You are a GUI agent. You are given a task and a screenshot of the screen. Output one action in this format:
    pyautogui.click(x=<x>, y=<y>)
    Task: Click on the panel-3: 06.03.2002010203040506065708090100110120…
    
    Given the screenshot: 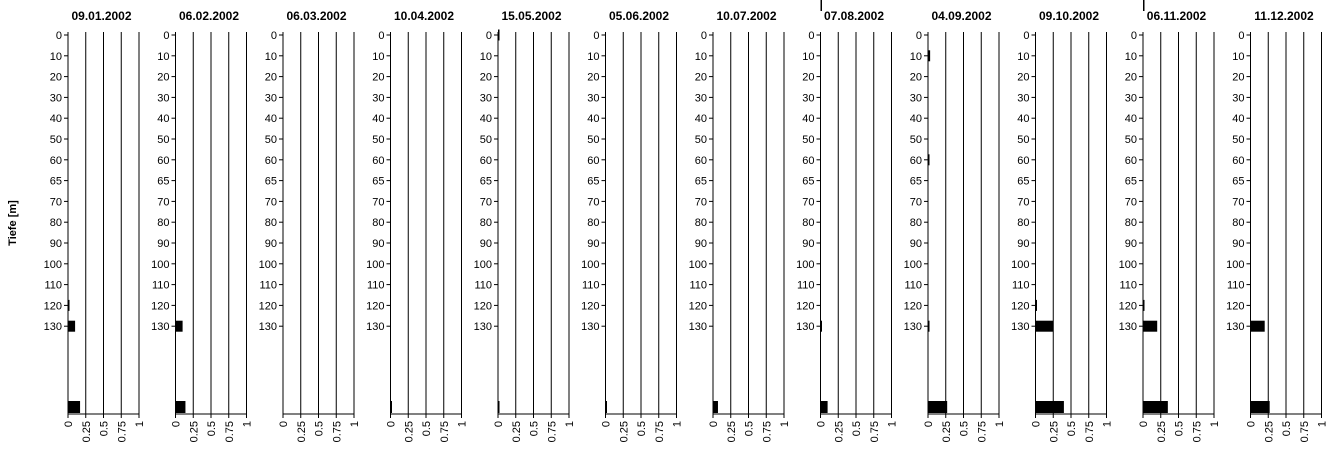 What is the action you would take?
    pyautogui.click(x=310, y=225)
    